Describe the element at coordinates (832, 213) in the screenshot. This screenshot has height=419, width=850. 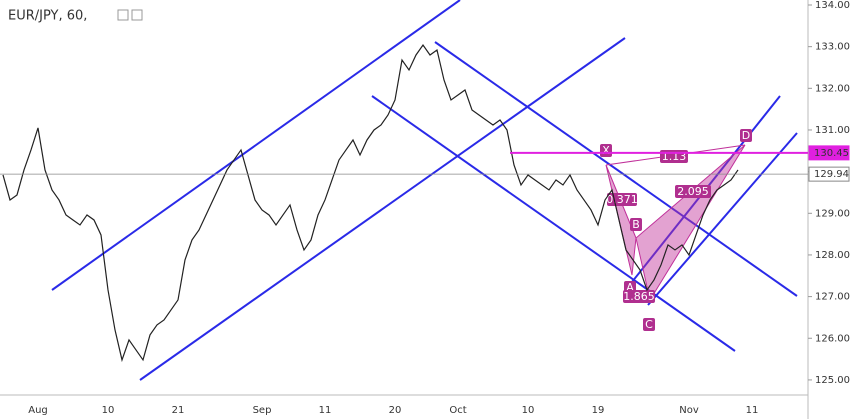
I see `y-tick-label: 129.00` at that location.